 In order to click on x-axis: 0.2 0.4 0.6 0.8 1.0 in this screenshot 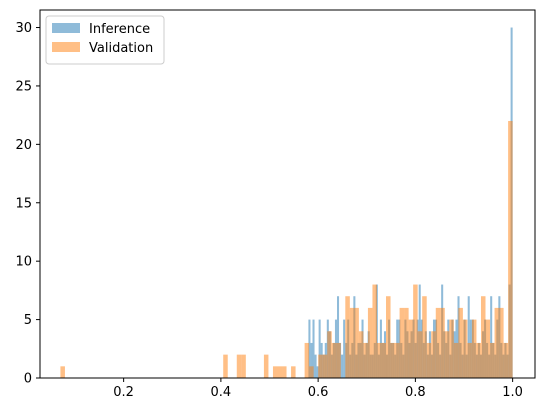, I will do `click(318, 389)`.